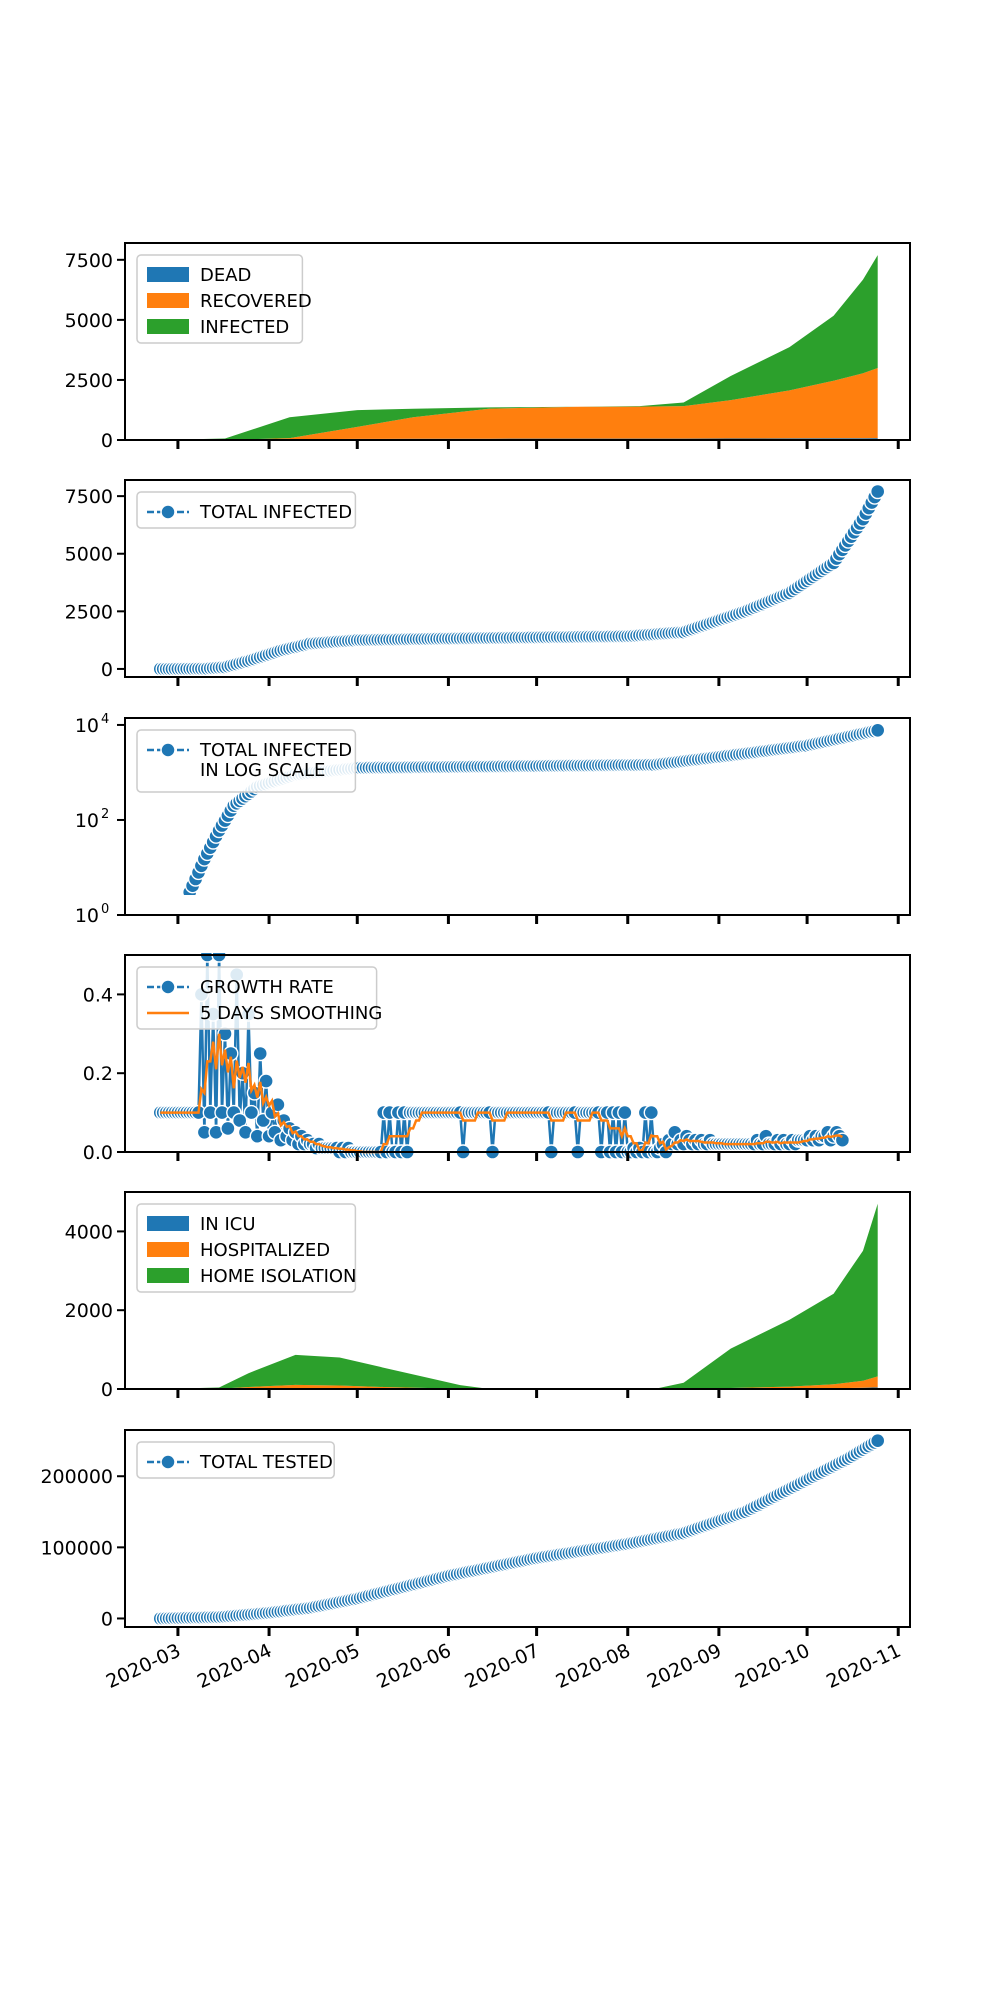 The width and height of the screenshot is (1000, 2000). I want to click on x-tick-label: 2020-09, so click(684, 1666).